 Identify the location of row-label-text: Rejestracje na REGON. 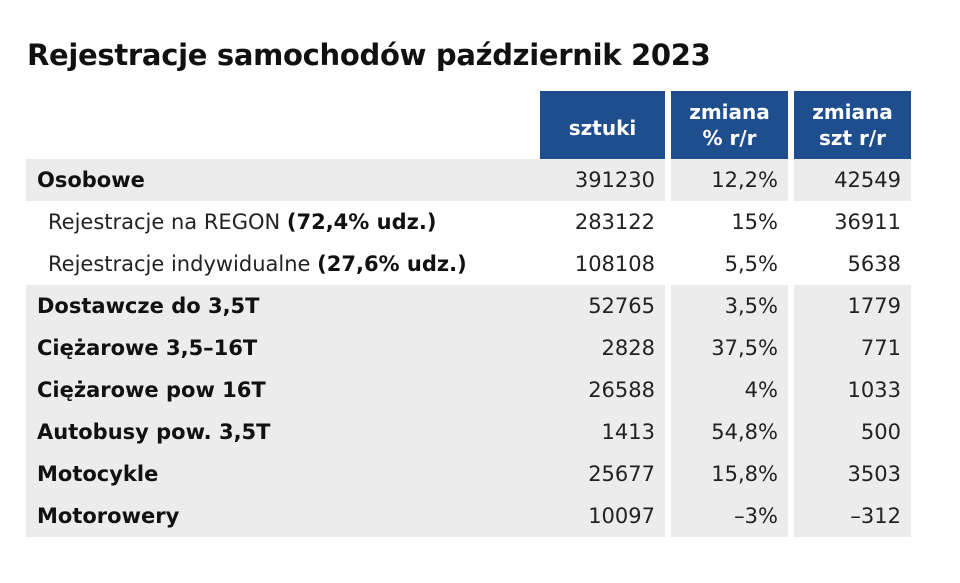
(167, 222).